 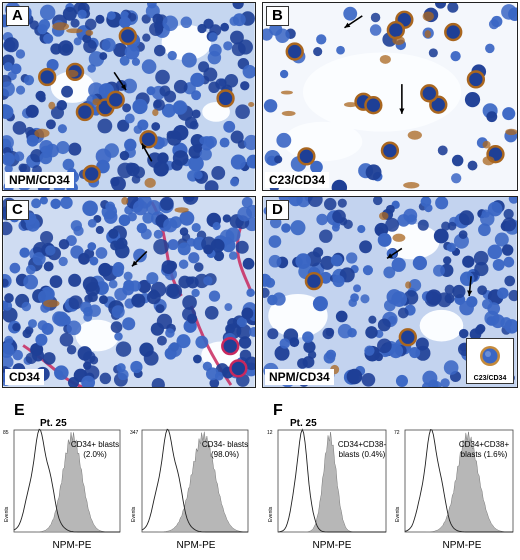 I want to click on histogram-f2-annotation-line2: blasts (1.6%), so click(x=484, y=454).